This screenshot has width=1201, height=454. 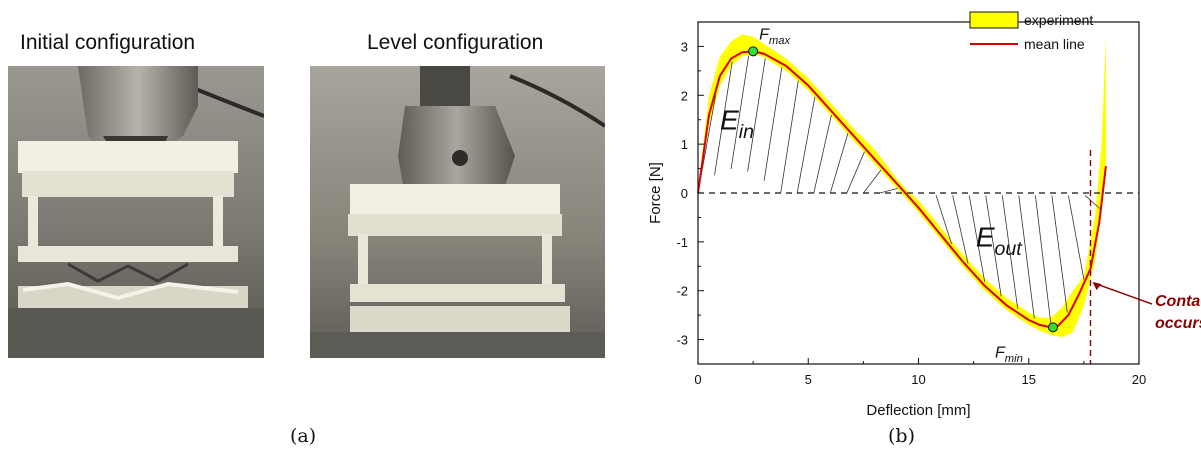 What do you see at coordinates (1058, 20) in the screenshot?
I see `legend-label-experiment: experiment` at bounding box center [1058, 20].